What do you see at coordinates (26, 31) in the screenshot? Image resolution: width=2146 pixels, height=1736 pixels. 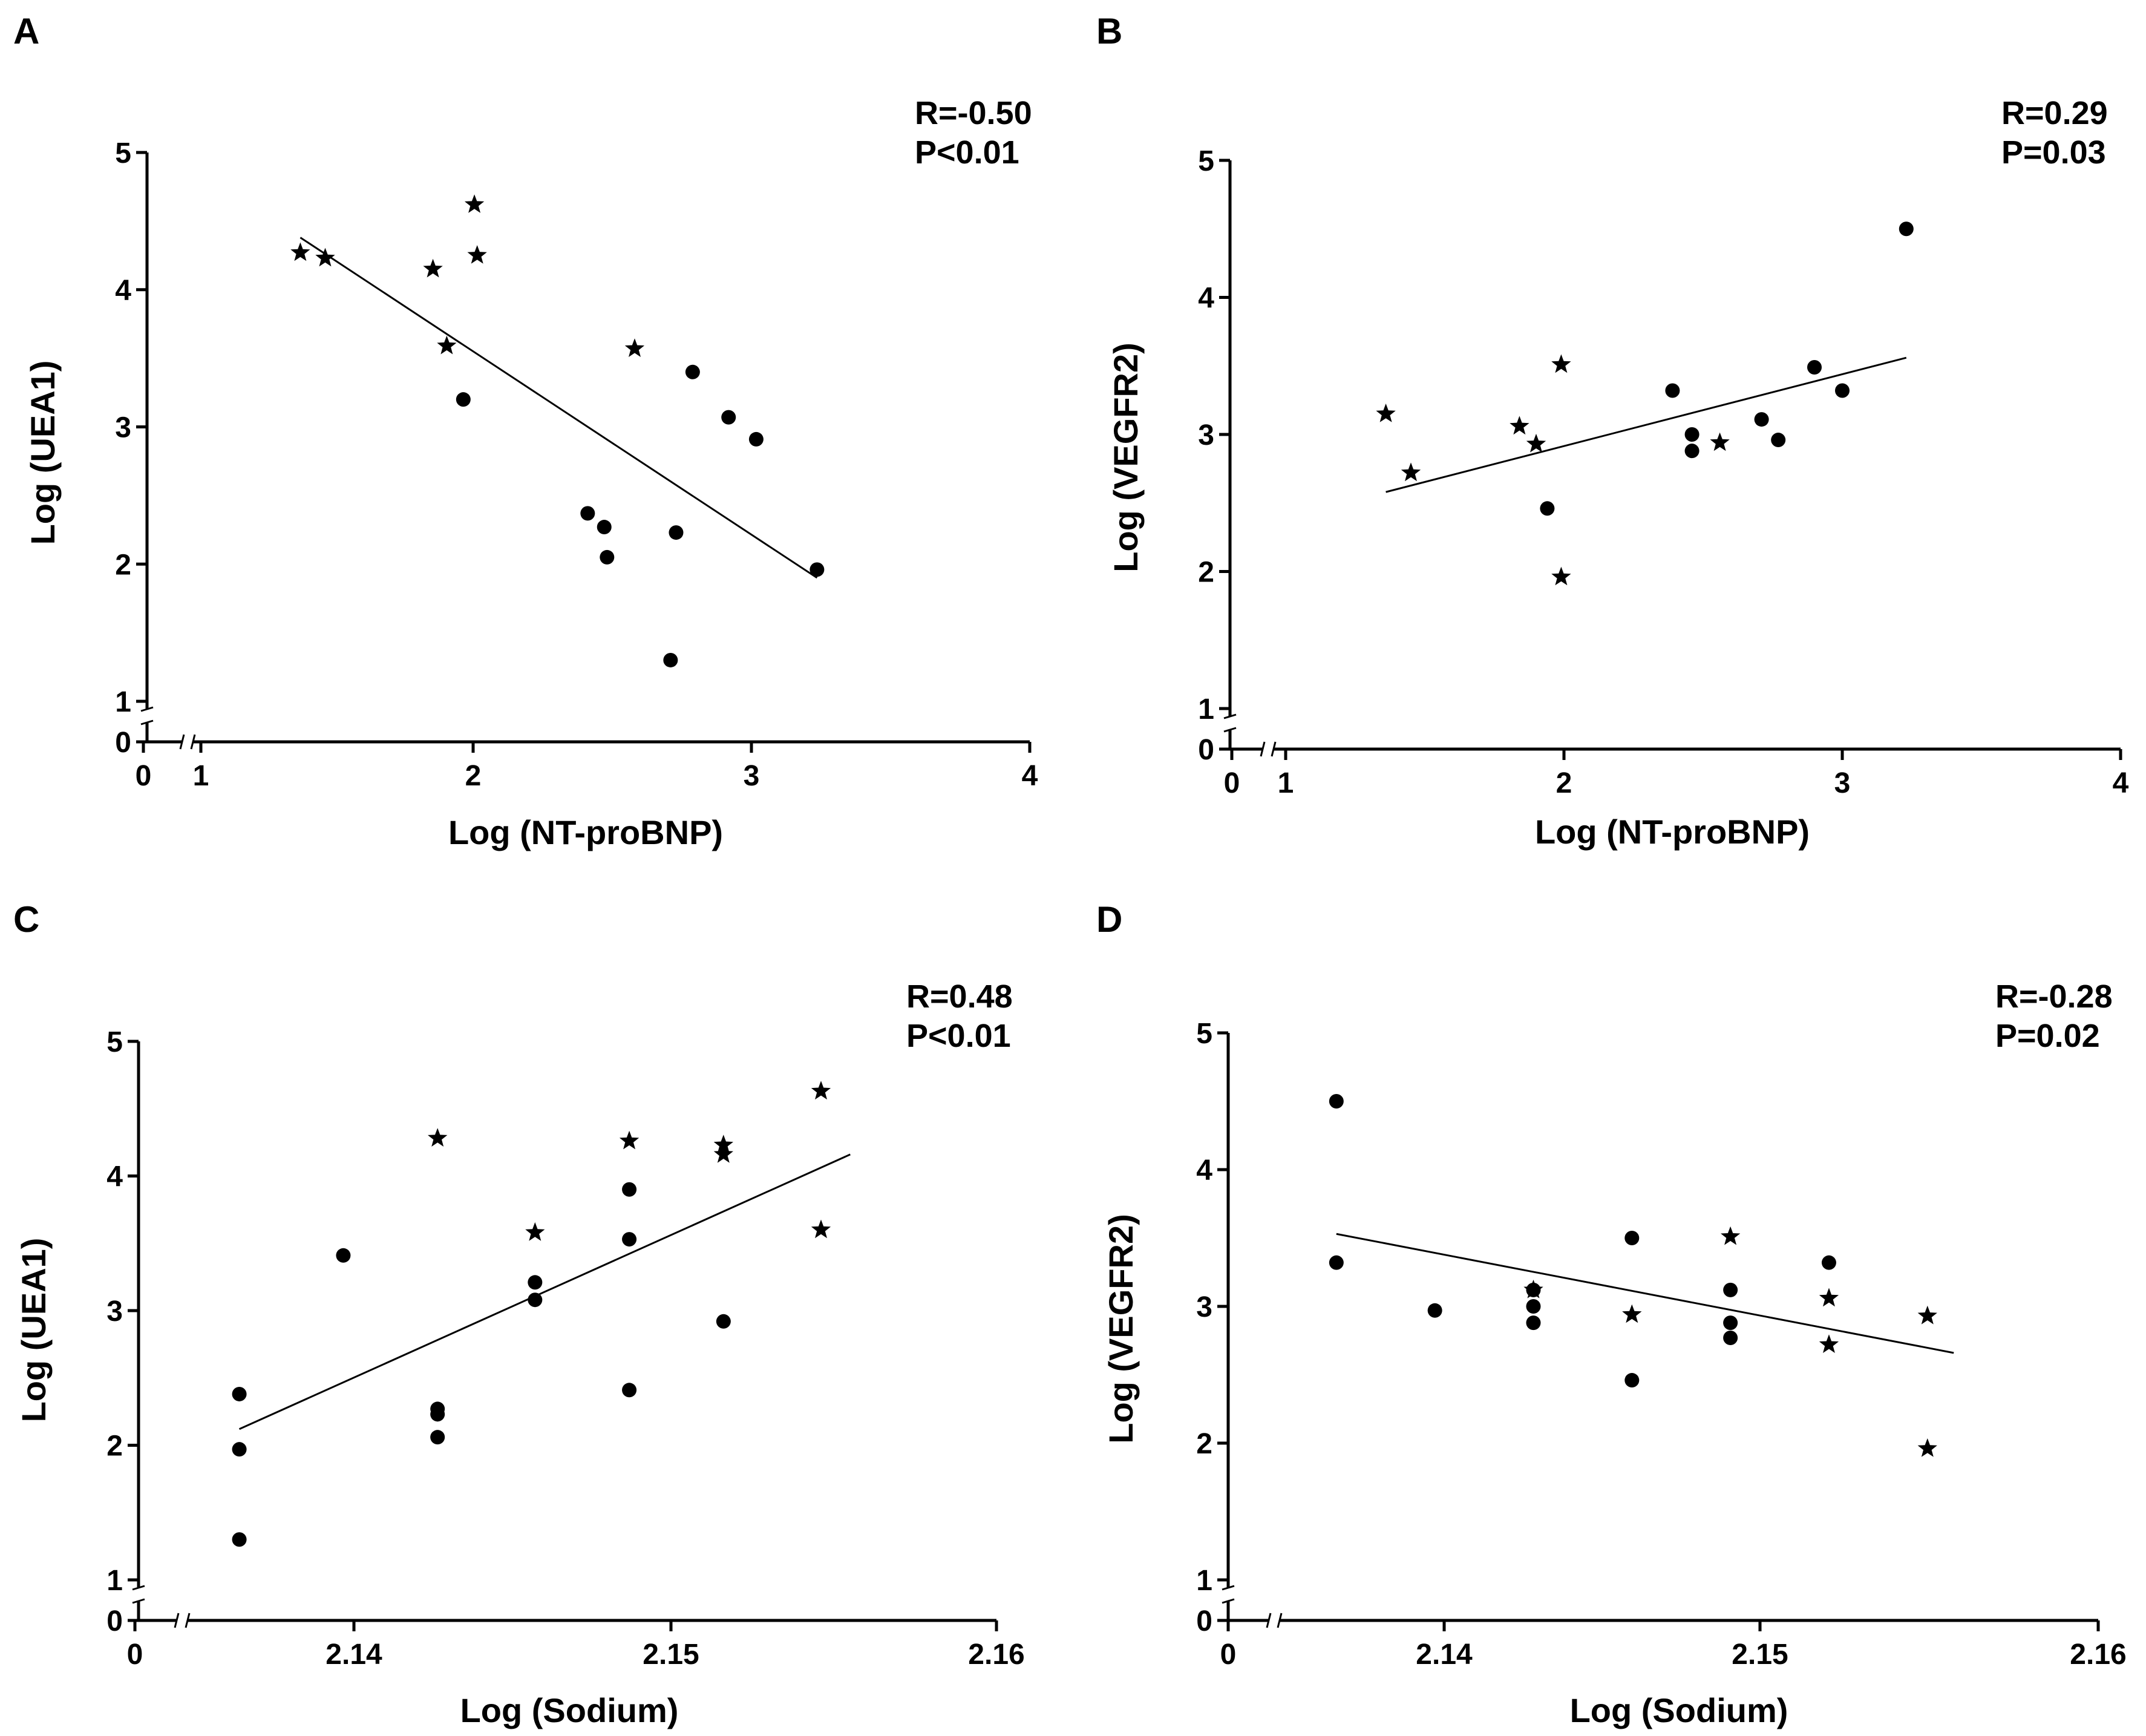 I see `panel-letter: A` at bounding box center [26, 31].